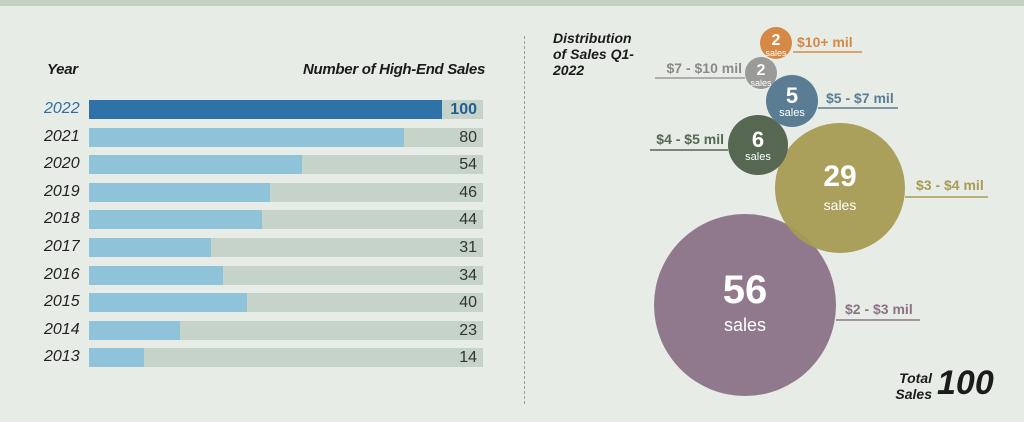  Describe the element at coordinates (776, 40) in the screenshot. I see `bubble-value-0: 2` at that location.